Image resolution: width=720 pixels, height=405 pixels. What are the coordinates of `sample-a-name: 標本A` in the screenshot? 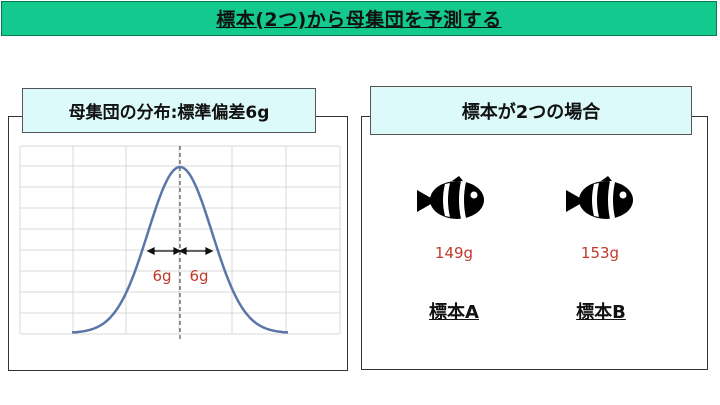 It's located at (454, 312).